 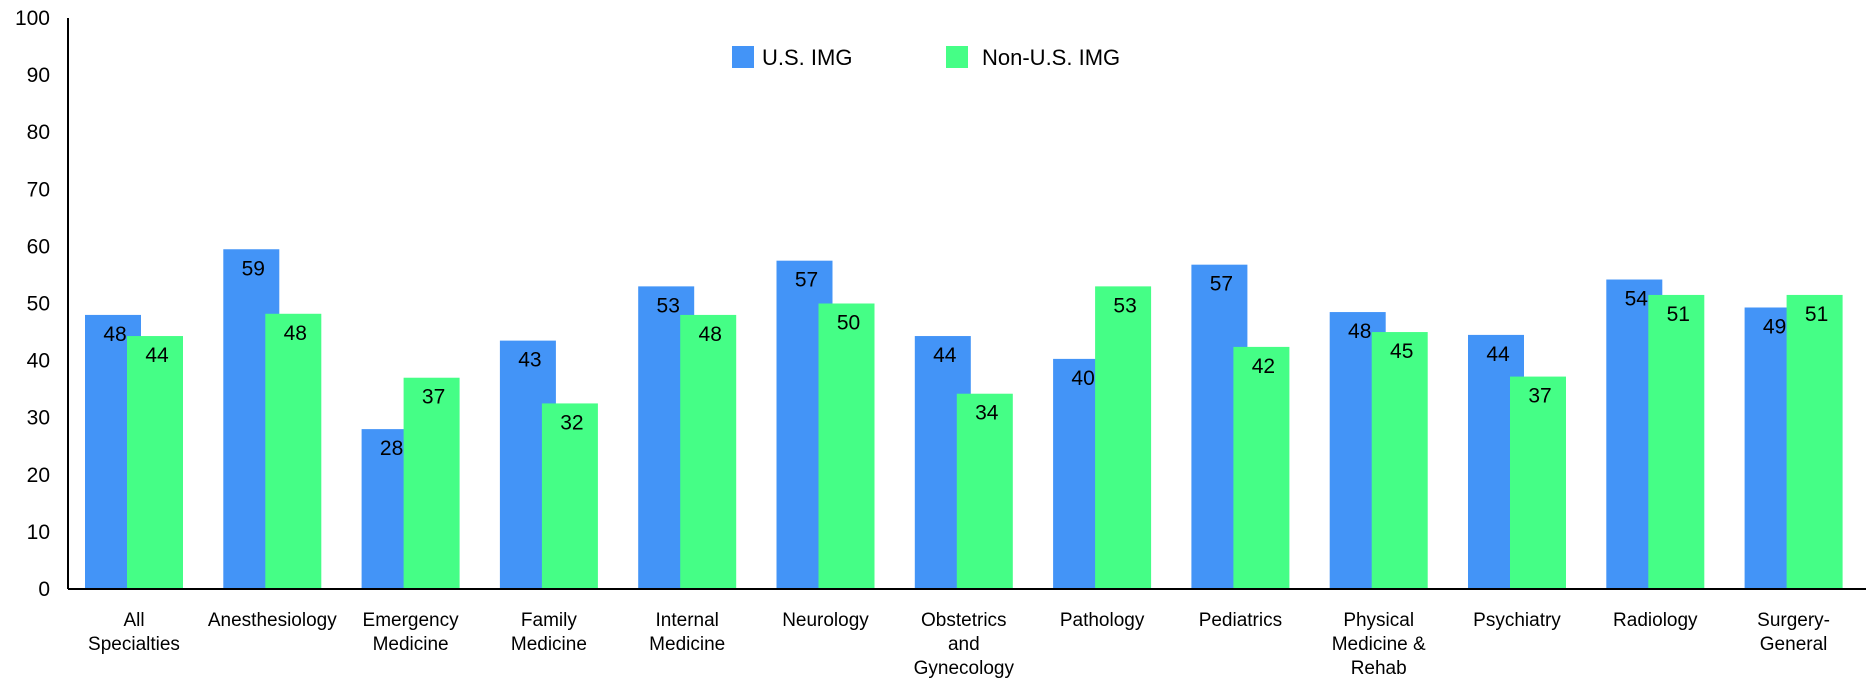 I want to click on y-tick-label: 40, so click(x=38, y=361).